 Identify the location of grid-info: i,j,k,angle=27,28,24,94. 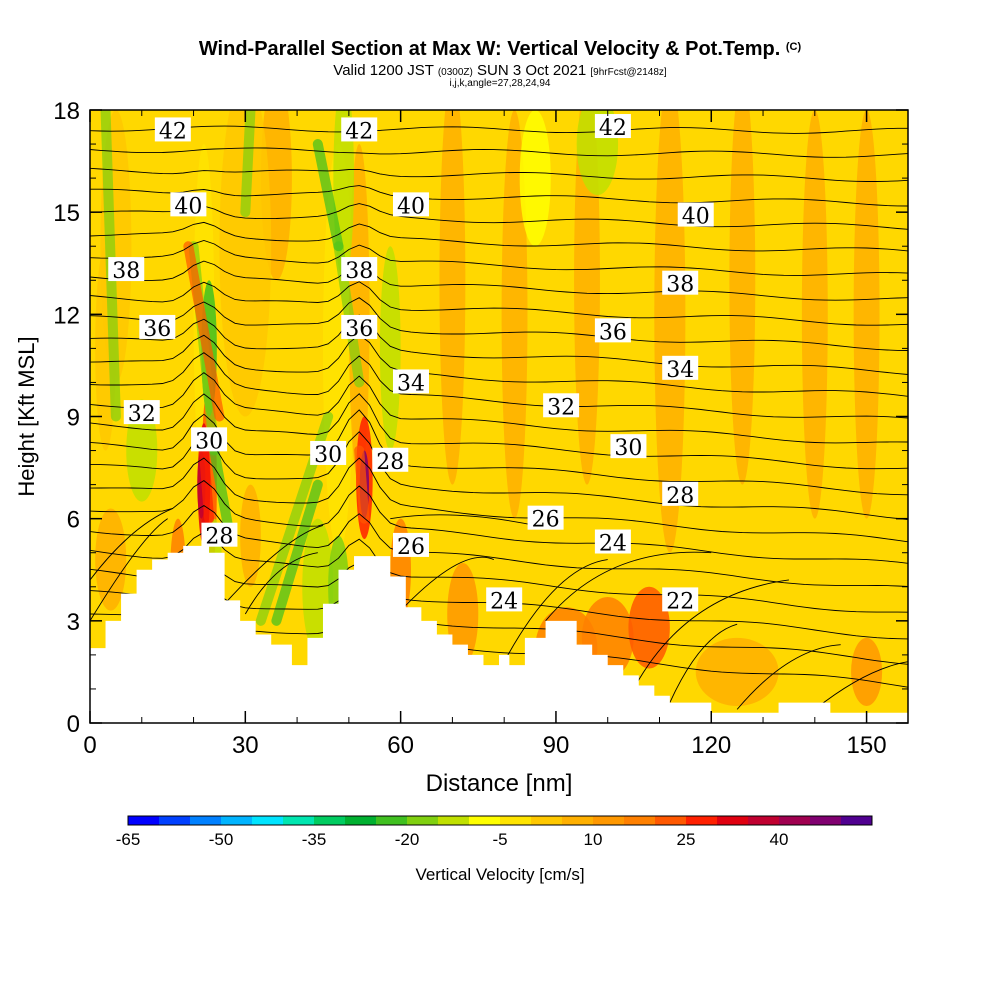
(500, 83).